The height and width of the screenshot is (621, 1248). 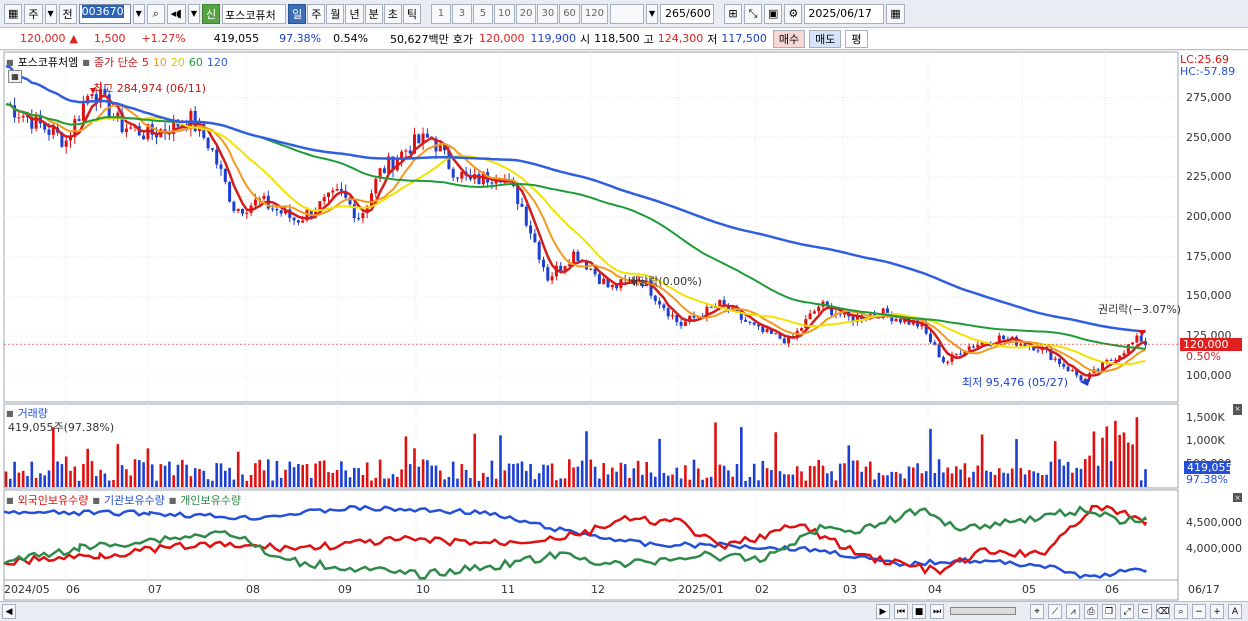 I want to click on draw-tool-icon: ⤡, so click(x=753, y=13).